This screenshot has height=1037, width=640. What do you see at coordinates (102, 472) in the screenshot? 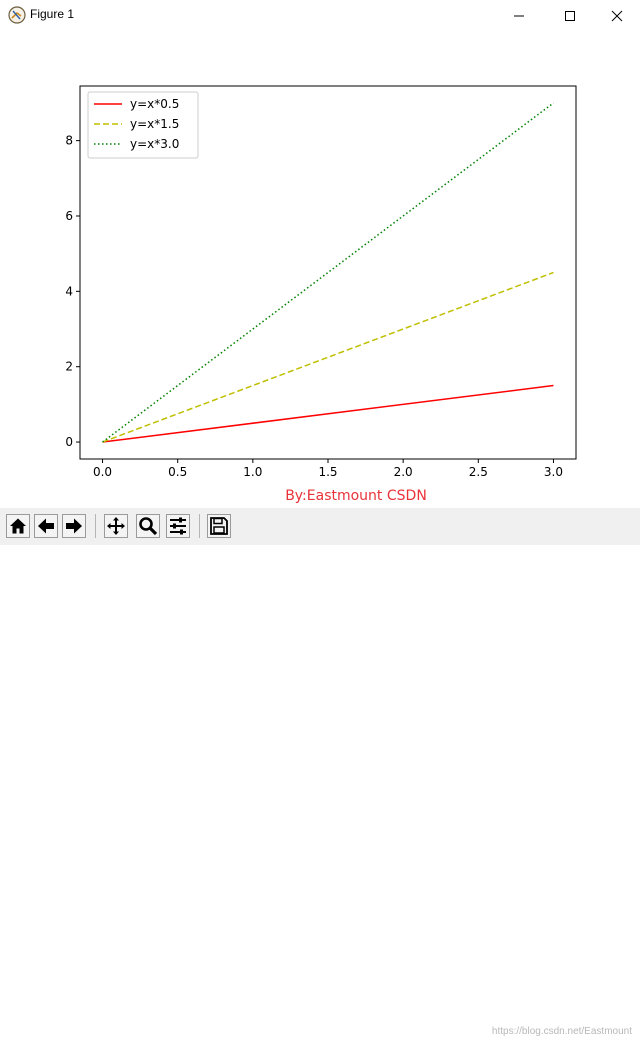
I see `x-tick-label: 0.0` at bounding box center [102, 472].